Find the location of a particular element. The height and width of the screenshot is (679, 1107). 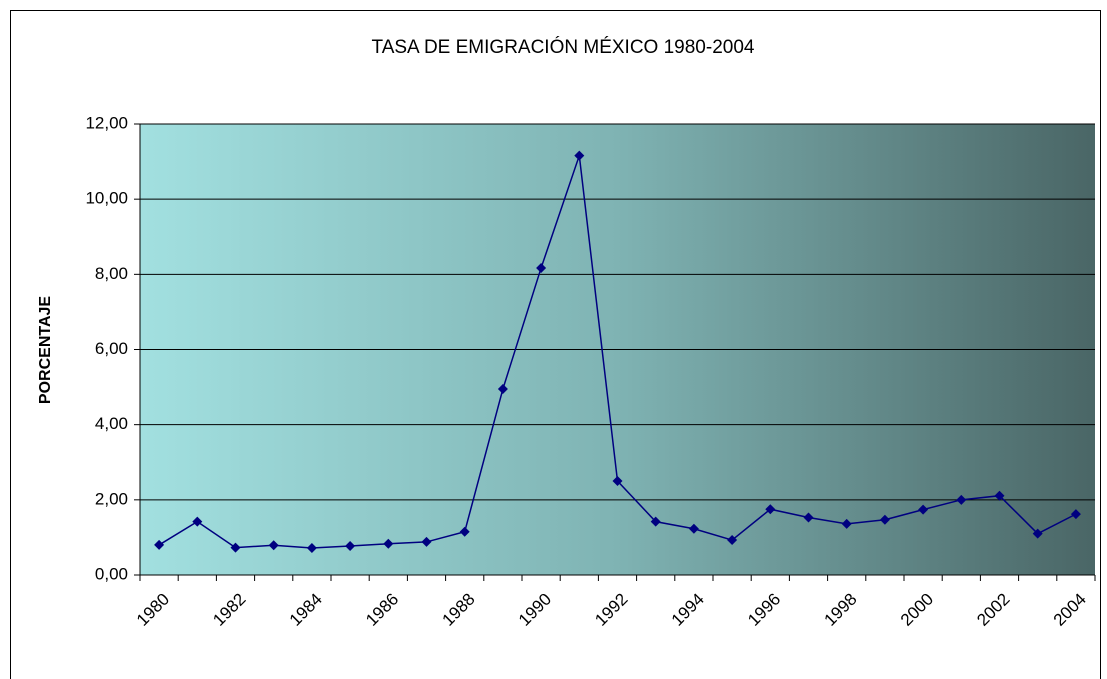

y-tick-label: 8,00 is located at coordinates (111, 273).